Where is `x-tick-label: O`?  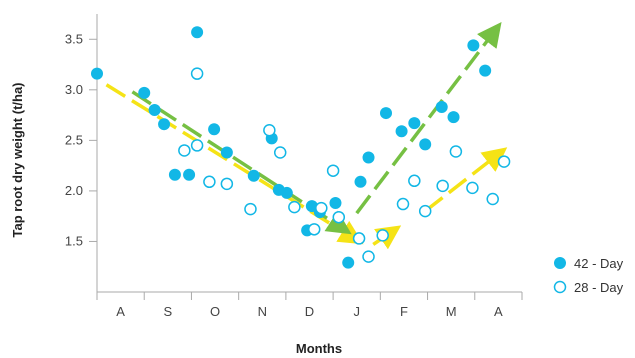
x-tick-label: O is located at coordinates (215, 311).